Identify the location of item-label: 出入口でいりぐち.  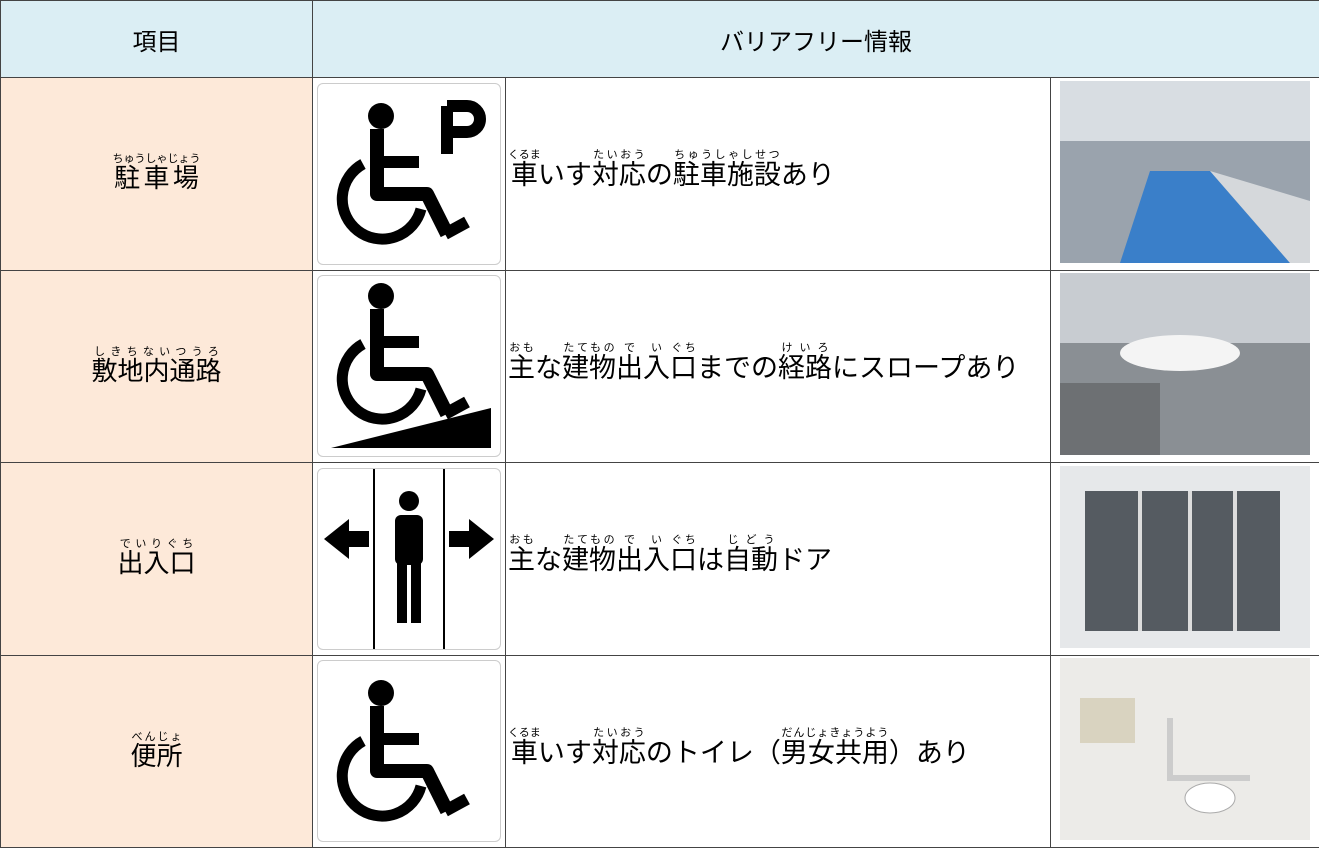
(156, 558).